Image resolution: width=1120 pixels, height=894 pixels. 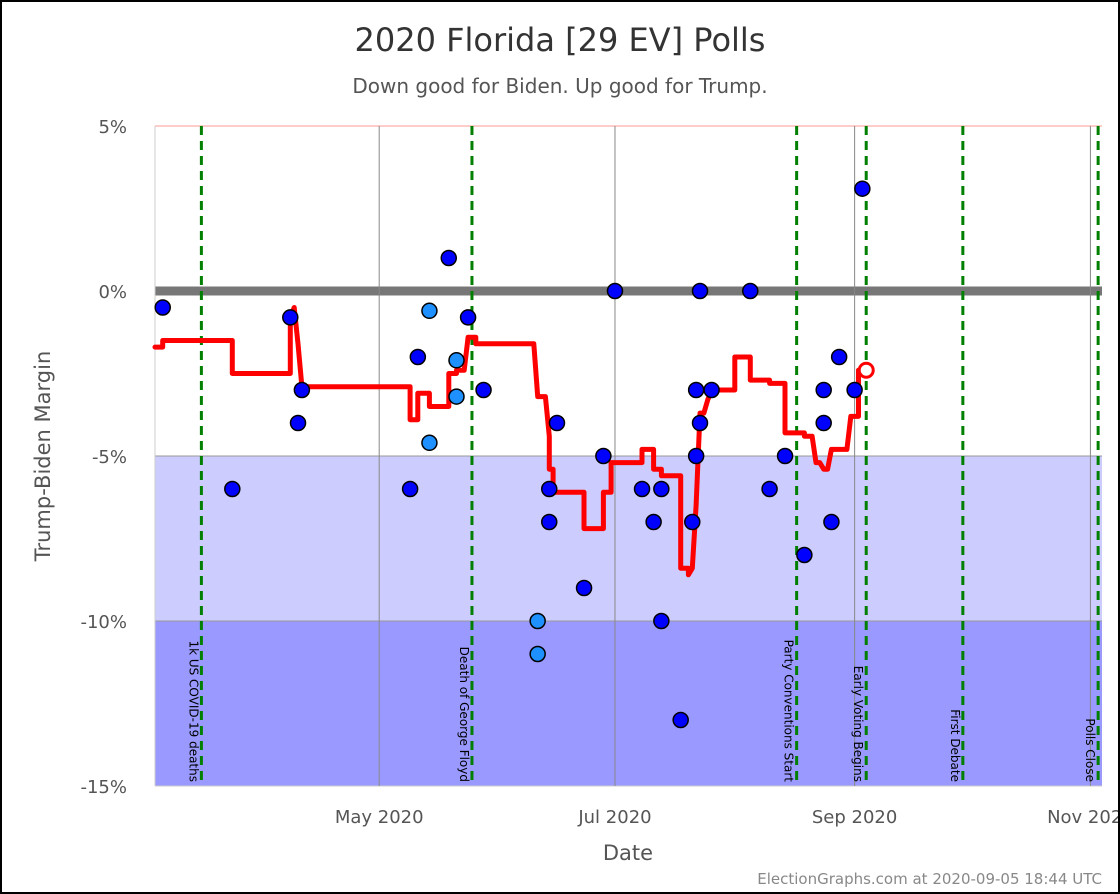 What do you see at coordinates (1082, 817) in the screenshot?
I see `x-tick-label: Nov 2020` at bounding box center [1082, 817].